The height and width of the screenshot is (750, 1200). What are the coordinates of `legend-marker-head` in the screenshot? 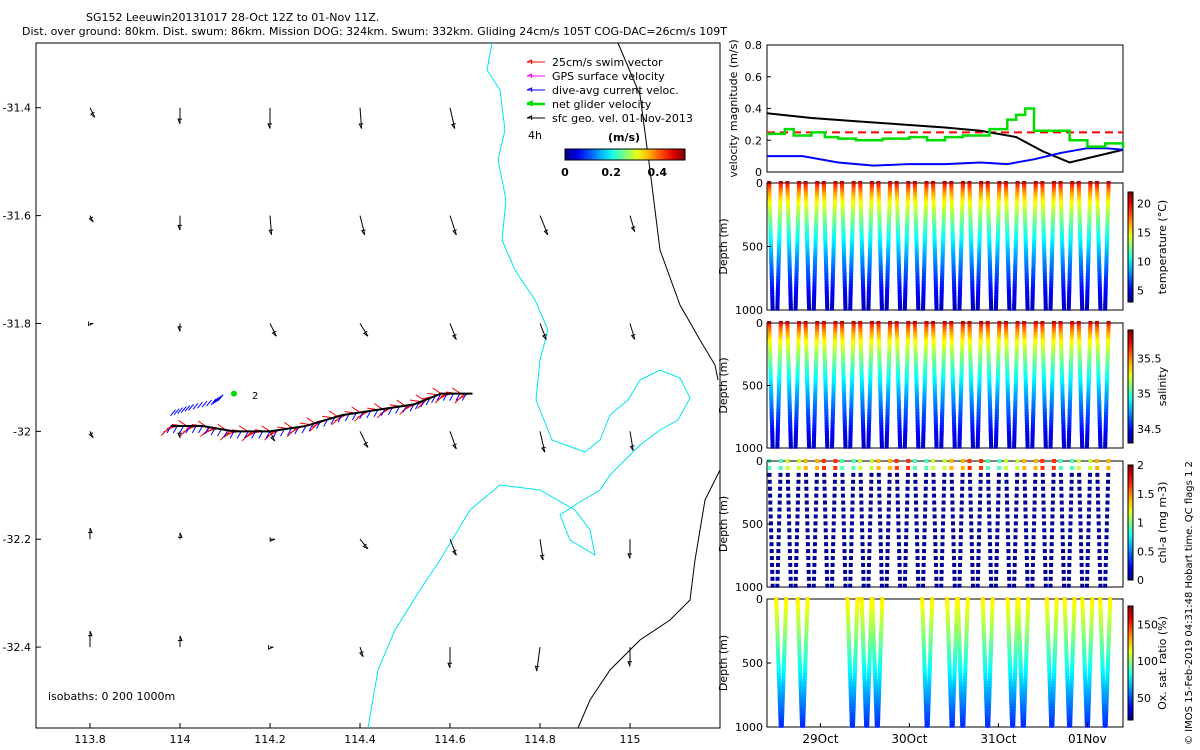 It's located at (529, 103).